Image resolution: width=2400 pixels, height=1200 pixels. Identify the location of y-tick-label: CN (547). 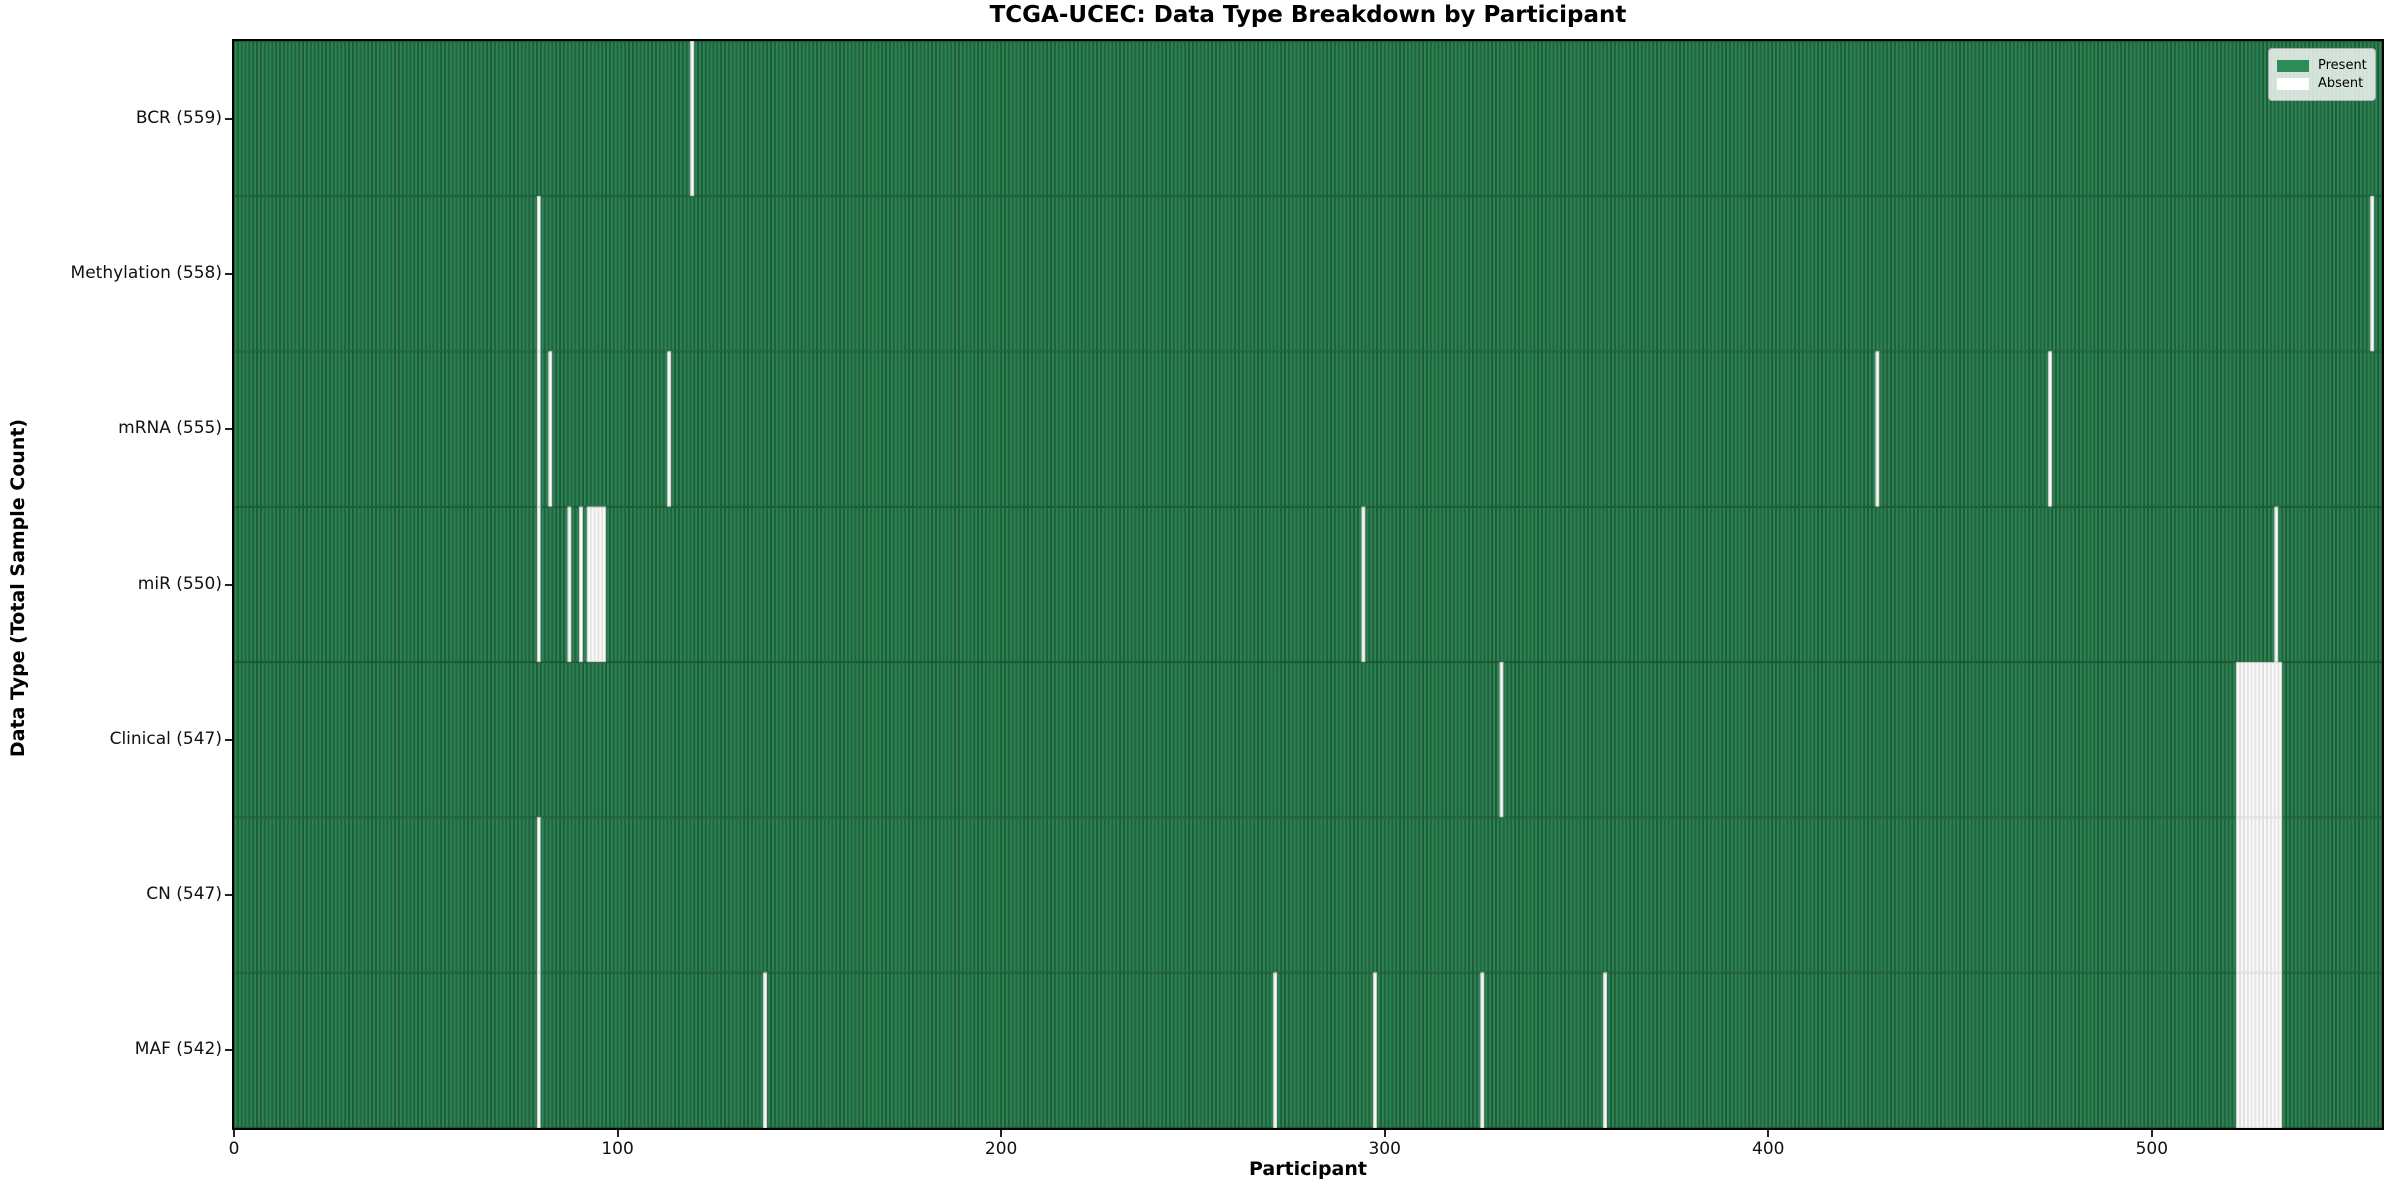
(184, 894).